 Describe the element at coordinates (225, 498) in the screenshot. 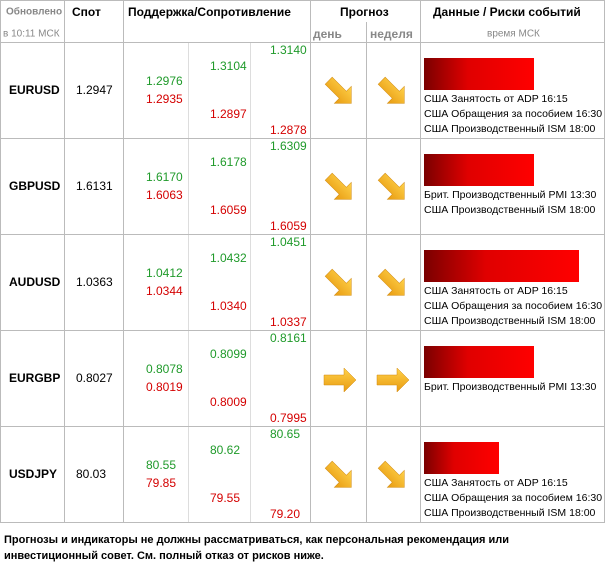

I see `support: 79.55` at that location.